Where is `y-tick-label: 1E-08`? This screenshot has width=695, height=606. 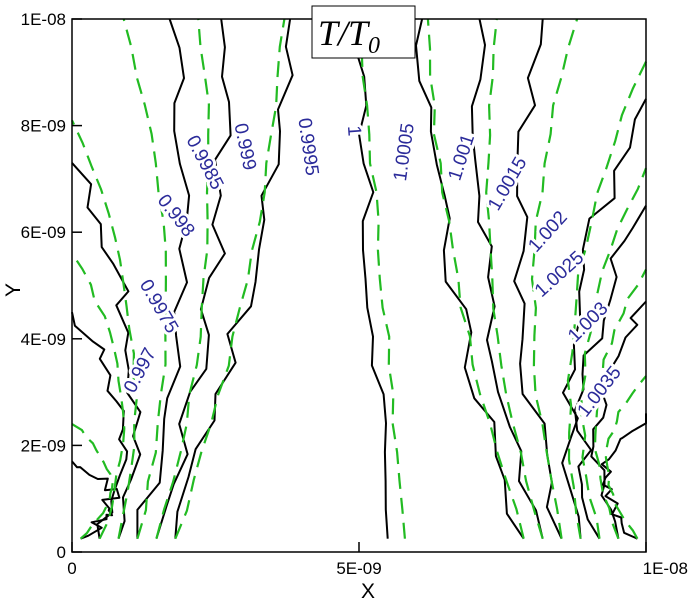 y-tick-label: 1E-08 is located at coordinates (43, 19).